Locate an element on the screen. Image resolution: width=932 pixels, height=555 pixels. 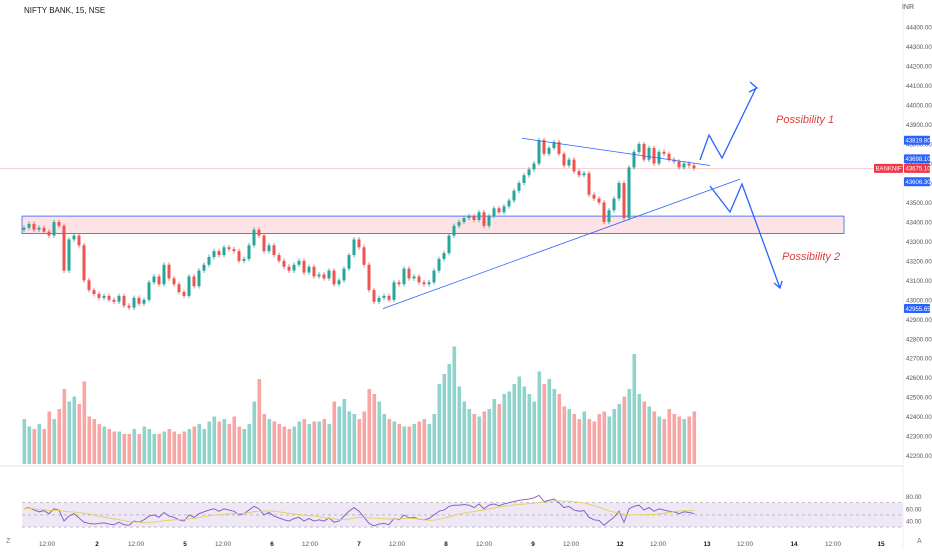
possibility-2-path is located at coordinates (745, 235).